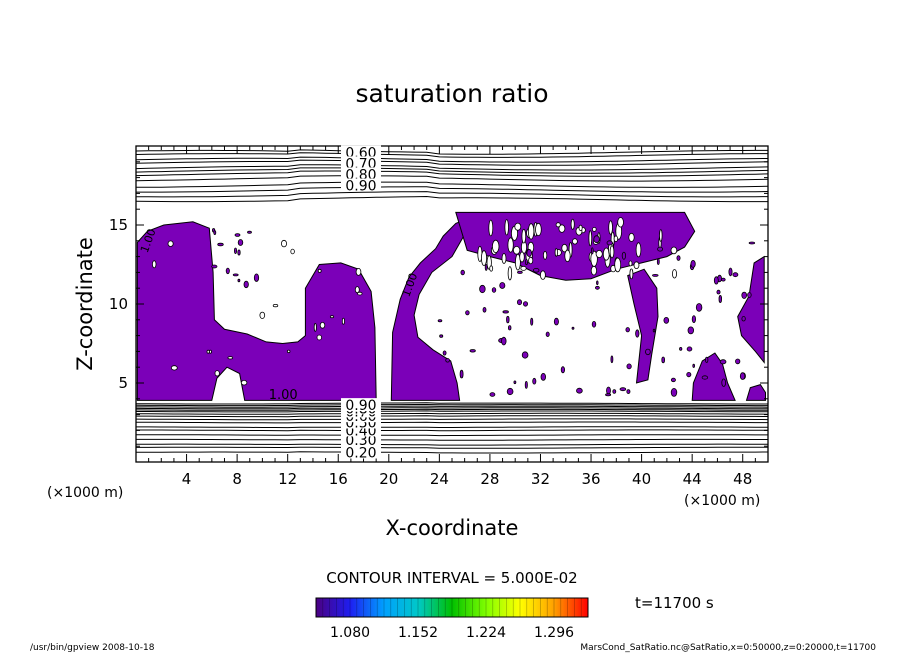  I want to click on contour-label-upper-bg, so click(360, 163).